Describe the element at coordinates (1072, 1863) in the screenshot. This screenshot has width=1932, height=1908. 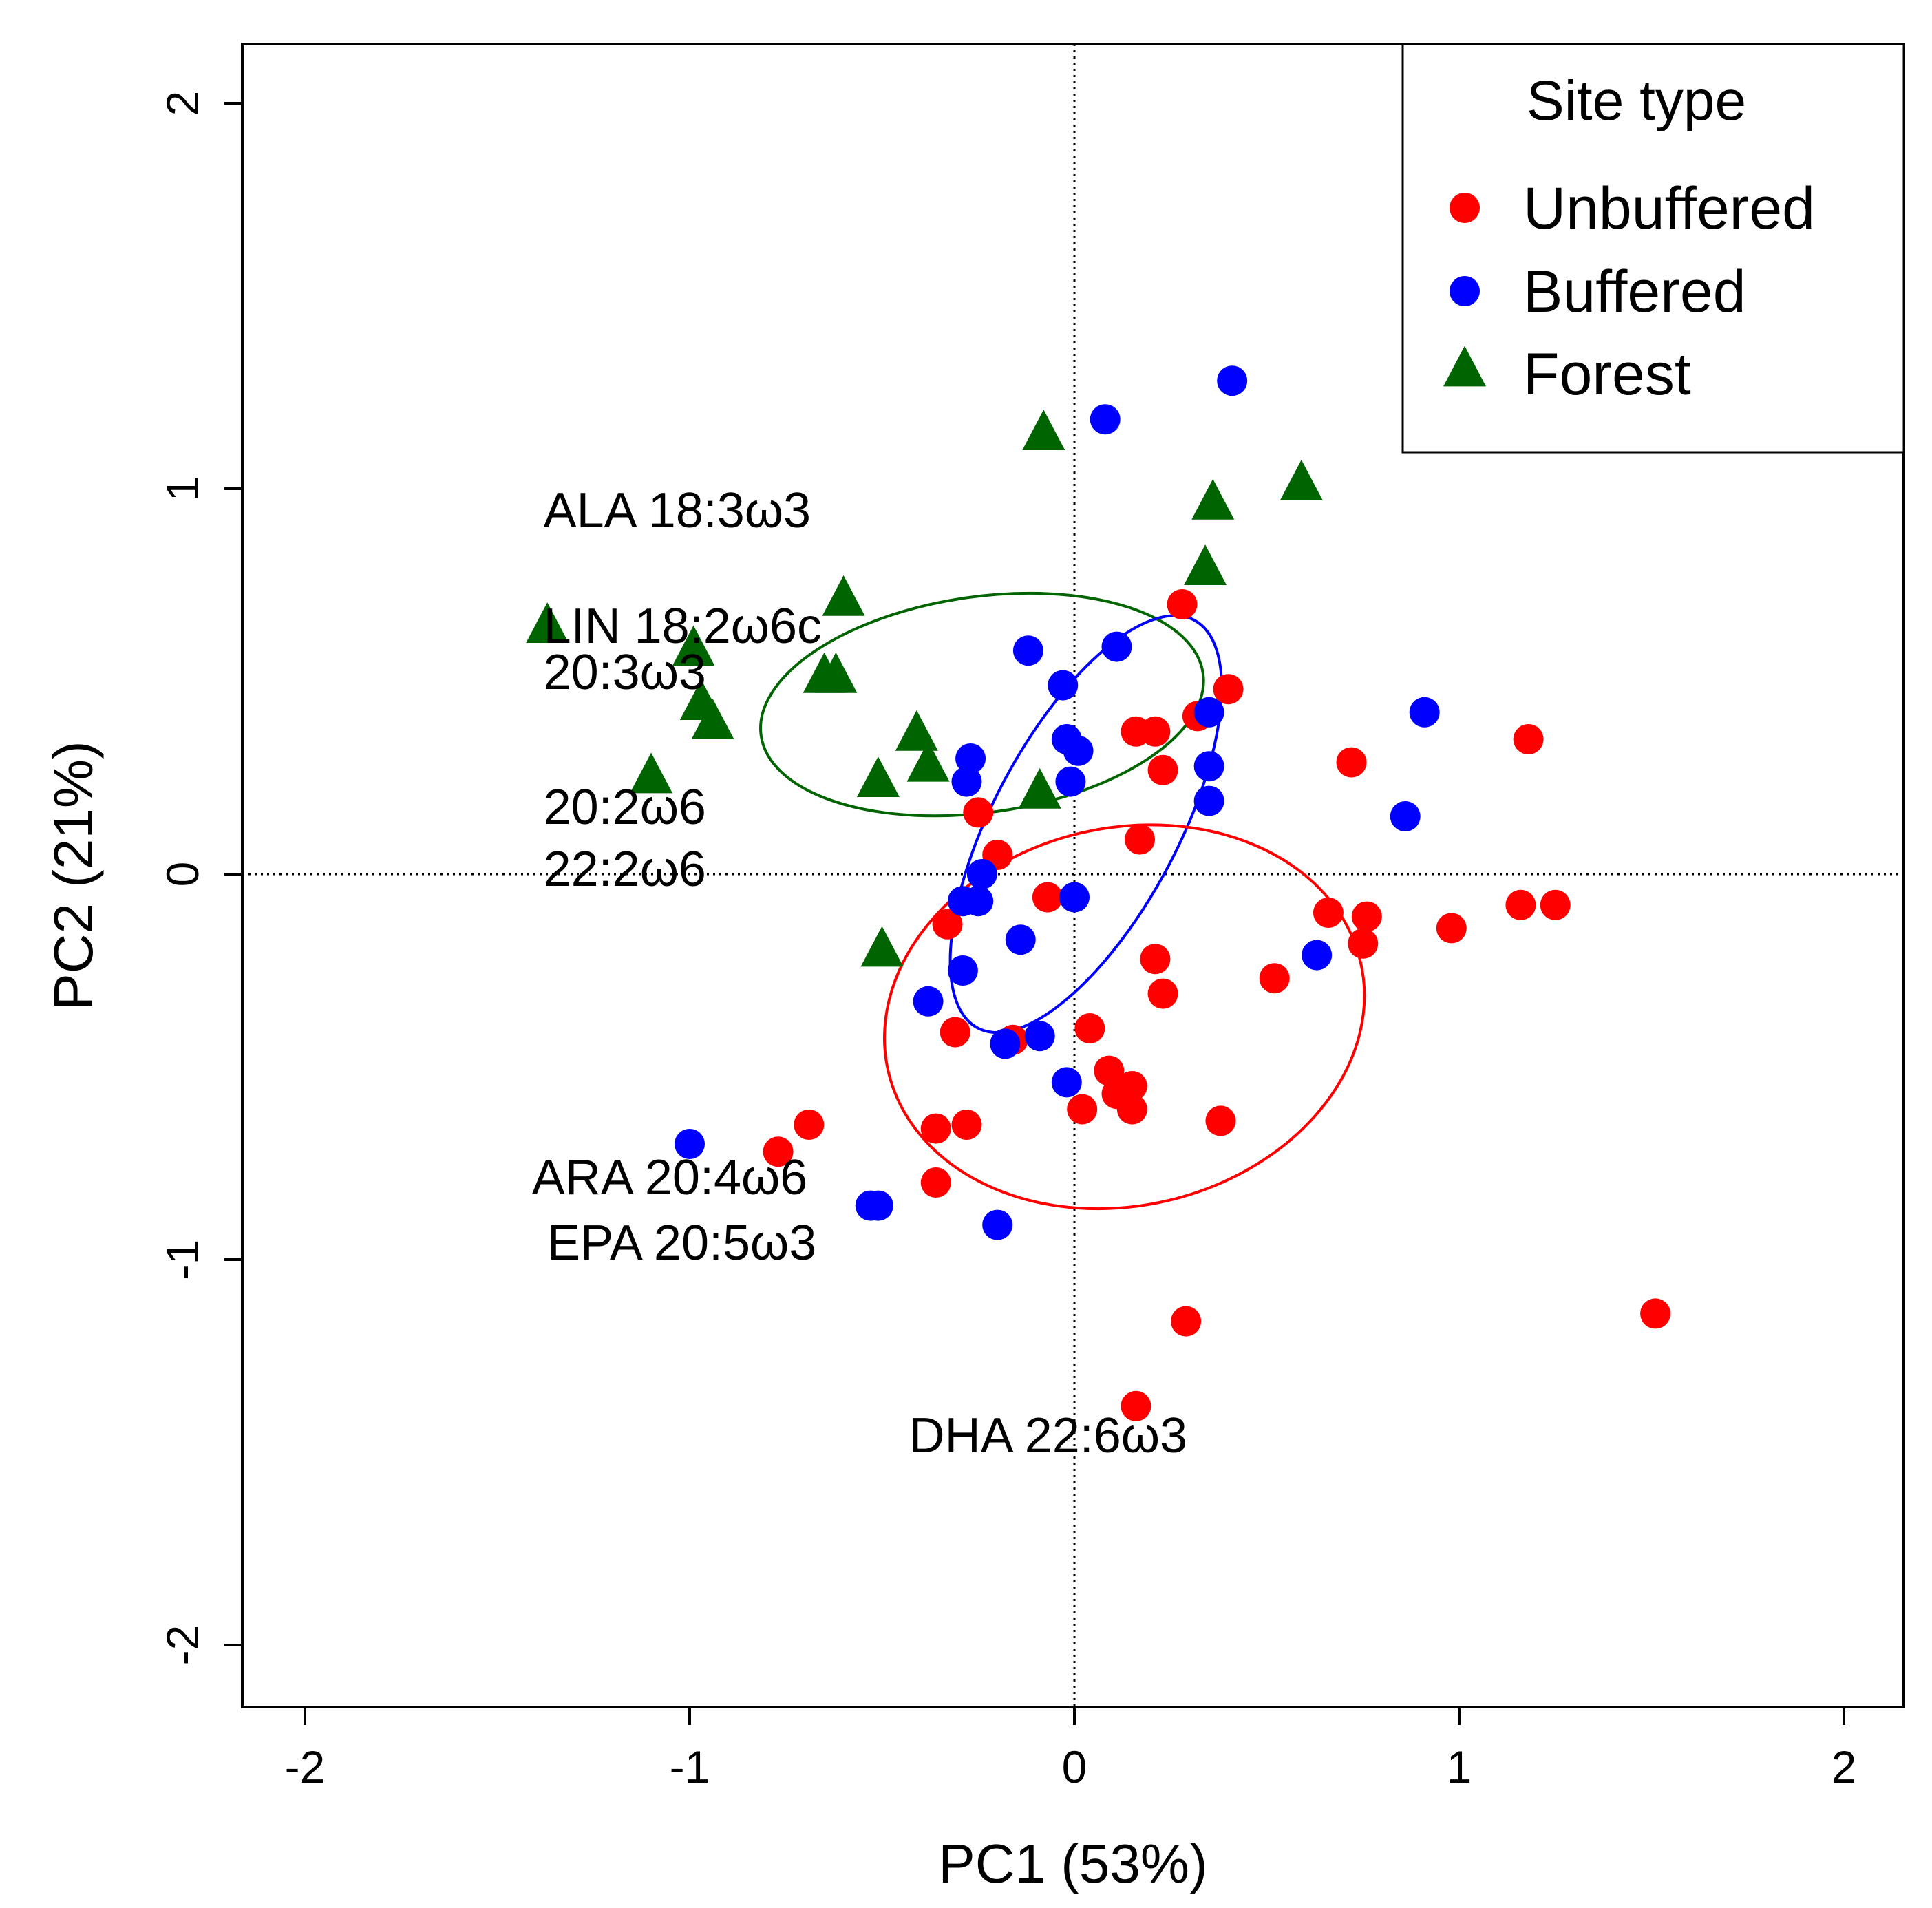
I see `x-axis-title: PC1 (53%)` at that location.